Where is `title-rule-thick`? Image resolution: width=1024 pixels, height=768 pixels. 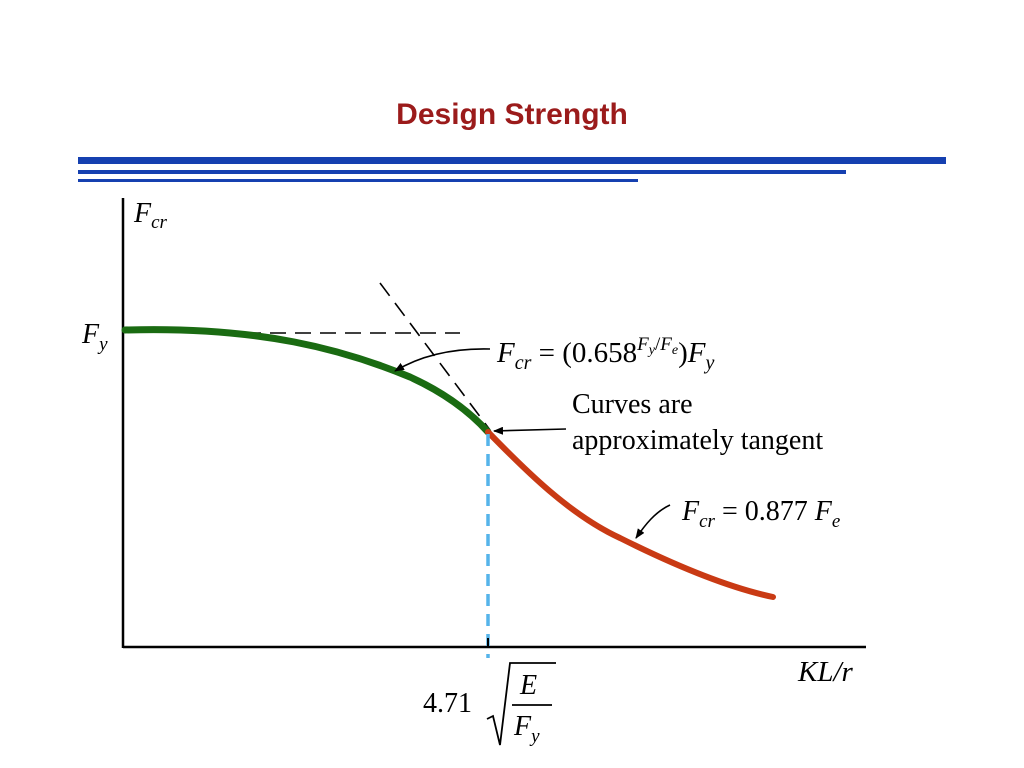 title-rule-thick is located at coordinates (512, 160).